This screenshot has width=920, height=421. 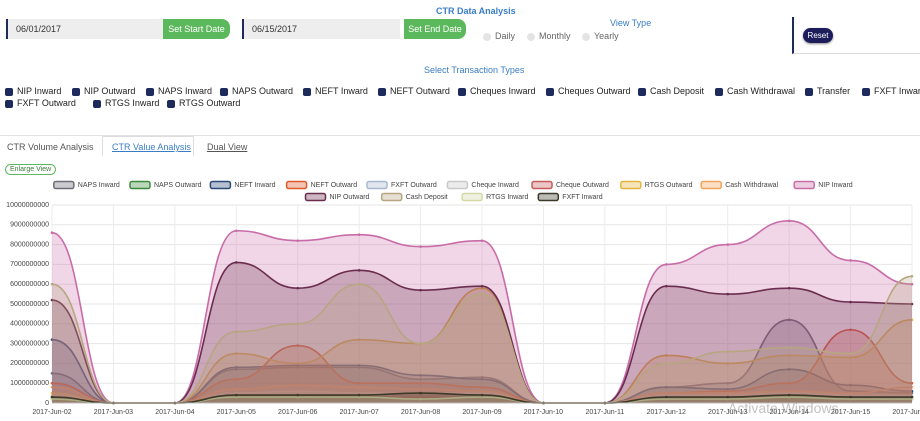 What do you see at coordinates (494, 197) in the screenshot?
I see `legend-item: RTGS Inward` at bounding box center [494, 197].